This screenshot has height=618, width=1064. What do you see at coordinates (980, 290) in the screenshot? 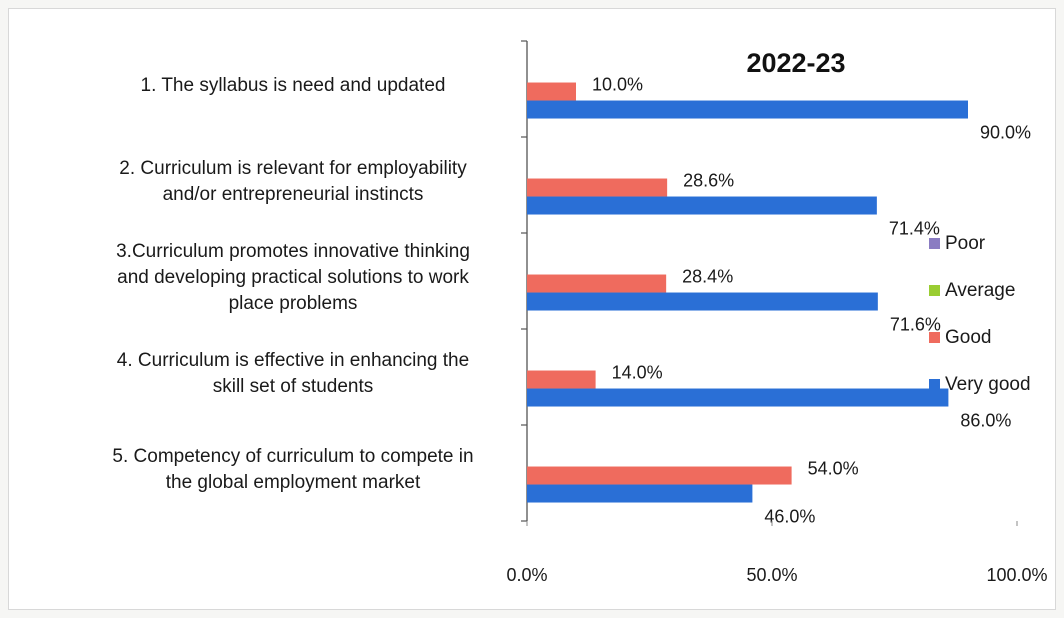
I see `legend-label: Average` at bounding box center [980, 290].